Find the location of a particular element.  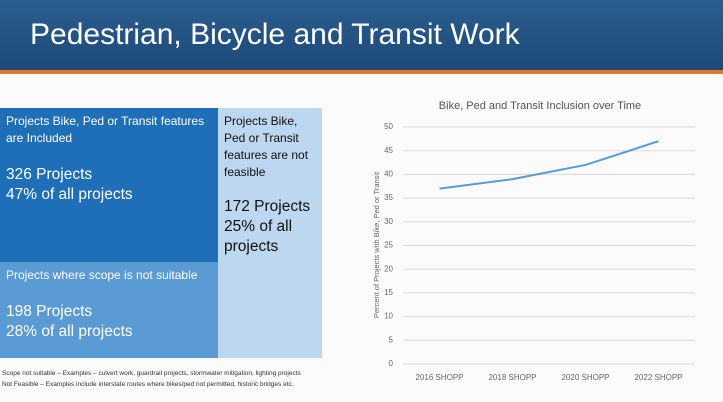

x-tick-label: 2020 SHOPP is located at coordinates (585, 377).